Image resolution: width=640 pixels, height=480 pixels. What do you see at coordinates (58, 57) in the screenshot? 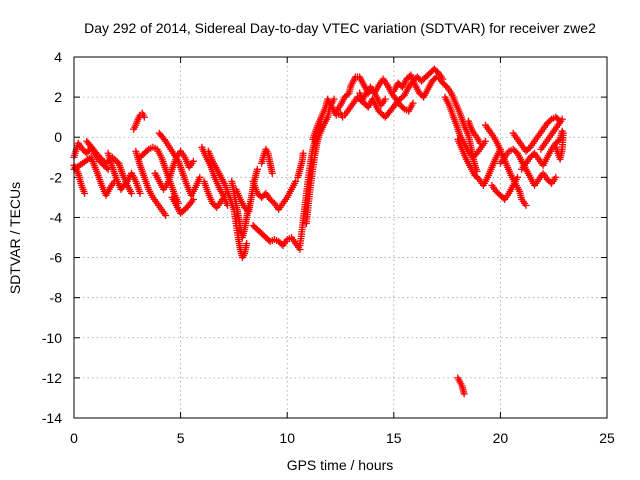
I see `y-tick-label: 4` at bounding box center [58, 57].